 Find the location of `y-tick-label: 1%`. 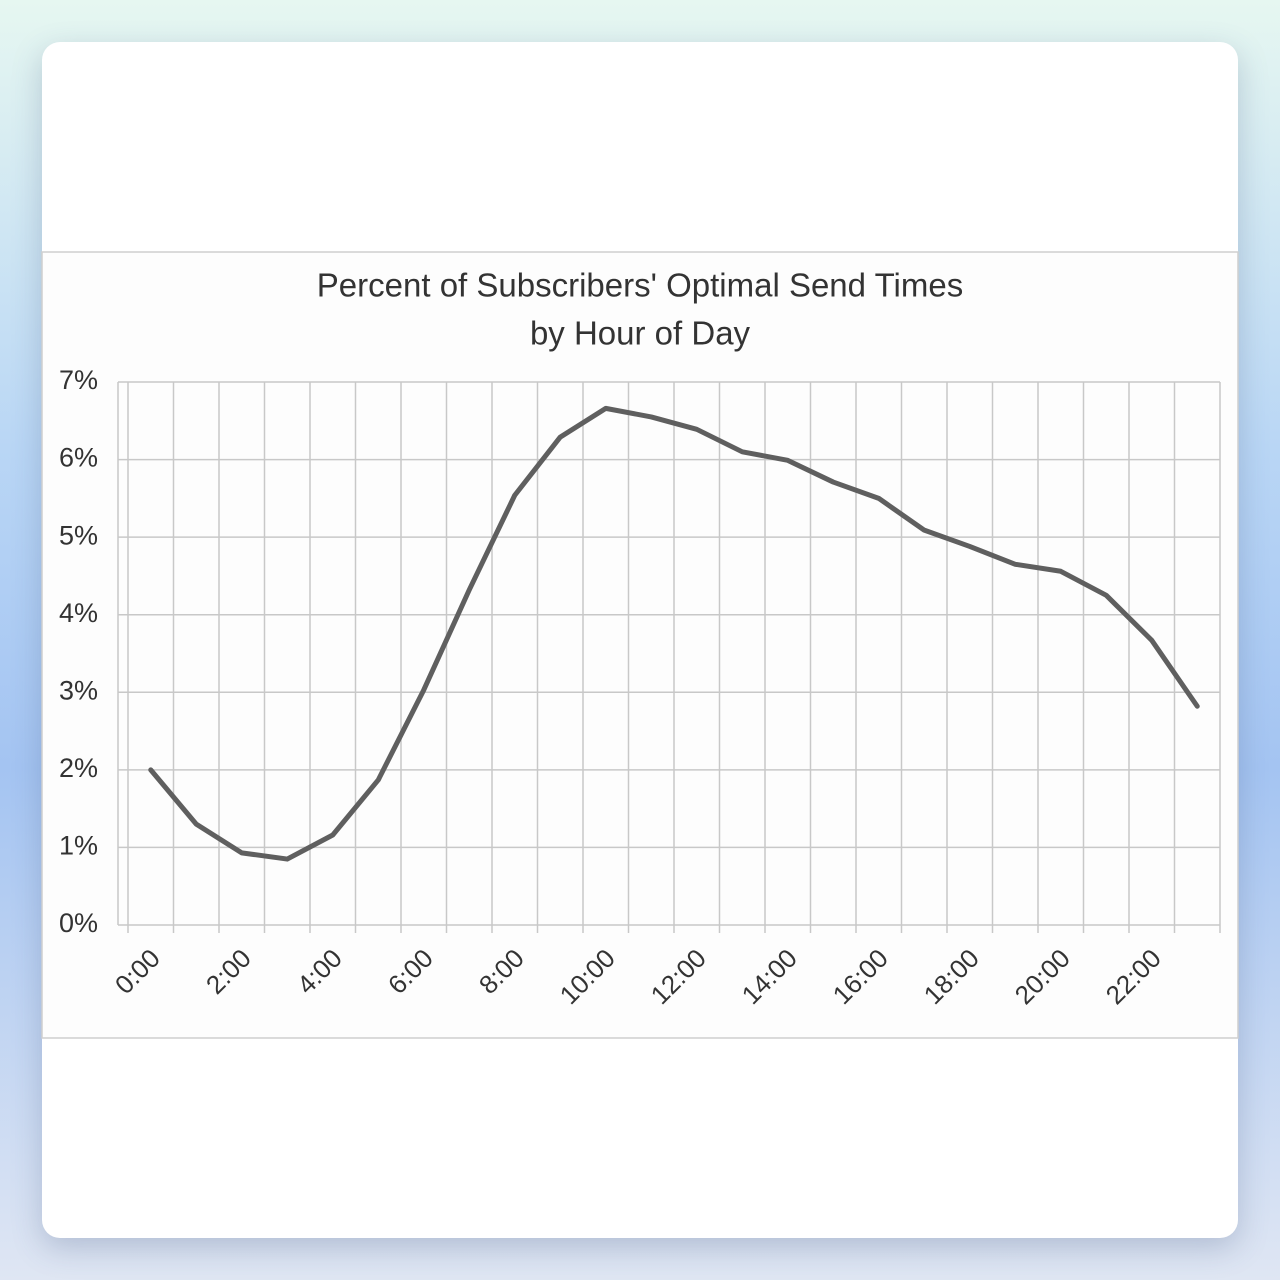

y-tick-label: 1% is located at coordinates (78, 846).